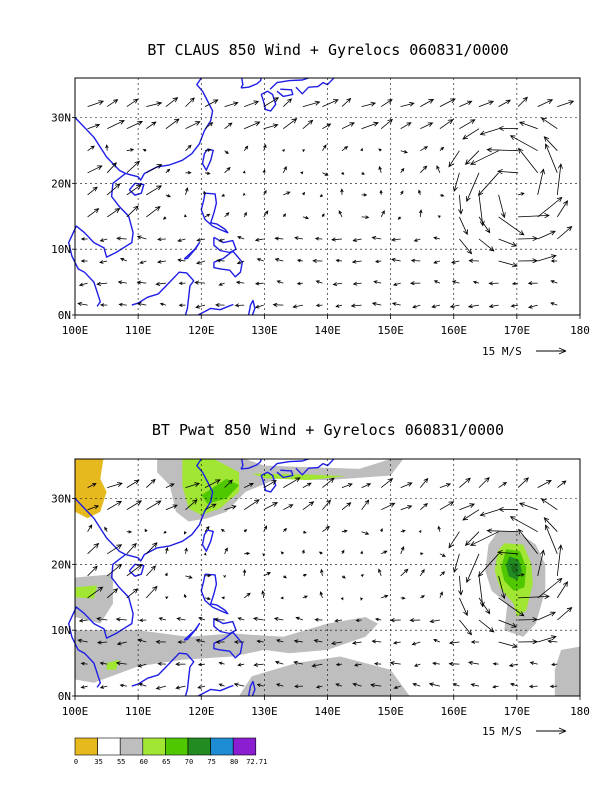 This screenshot has width=612, height=792. What do you see at coordinates (166, 762) in the screenshot?
I see `colorbar-label: 65` at bounding box center [166, 762].